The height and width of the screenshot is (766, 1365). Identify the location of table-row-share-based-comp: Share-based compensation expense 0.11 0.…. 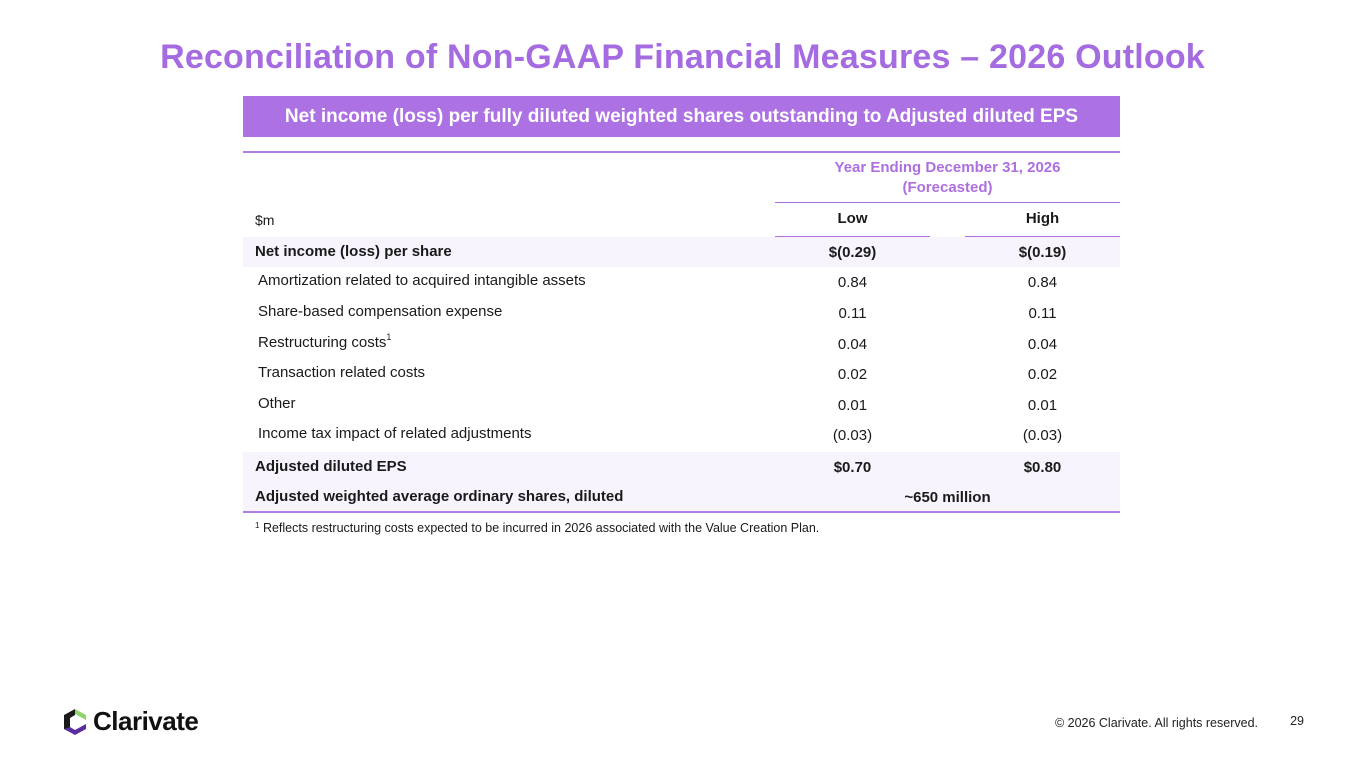
(681, 313).